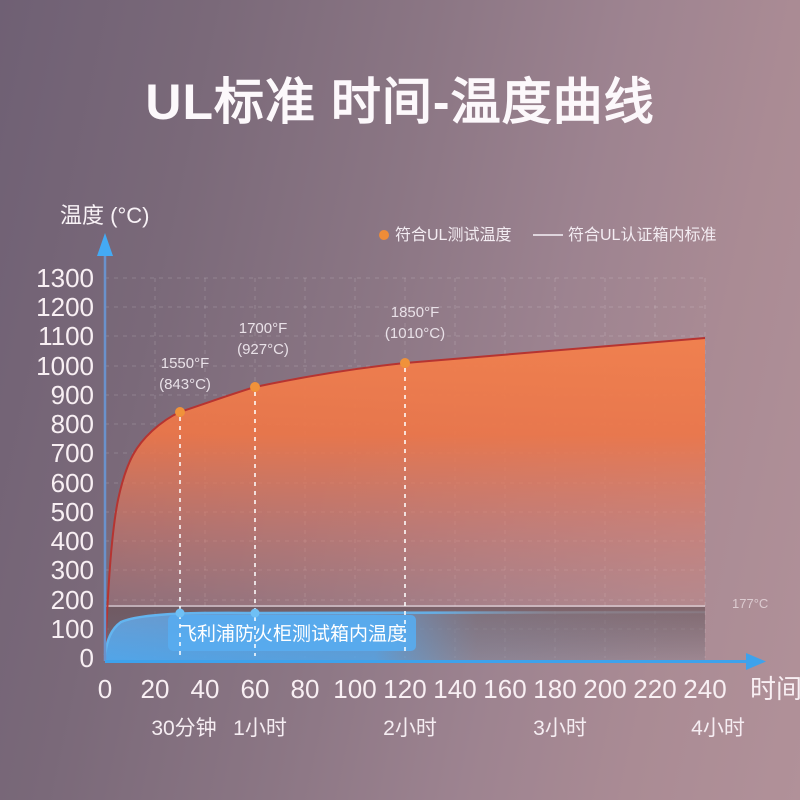 This screenshot has height=800, width=800. I want to click on y-tick-900: 900, so click(72, 395).